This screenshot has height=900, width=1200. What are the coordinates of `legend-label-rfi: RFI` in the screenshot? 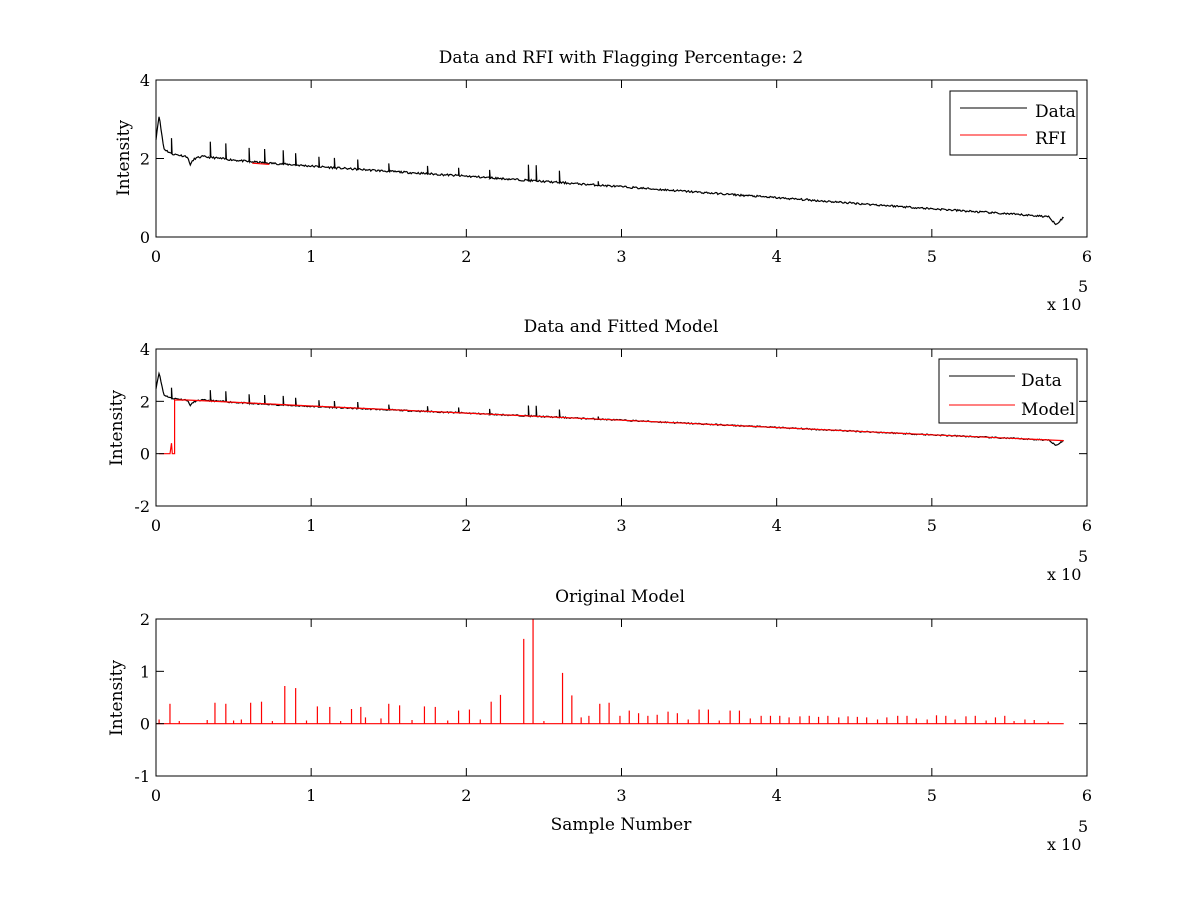 It's located at (1050, 139).